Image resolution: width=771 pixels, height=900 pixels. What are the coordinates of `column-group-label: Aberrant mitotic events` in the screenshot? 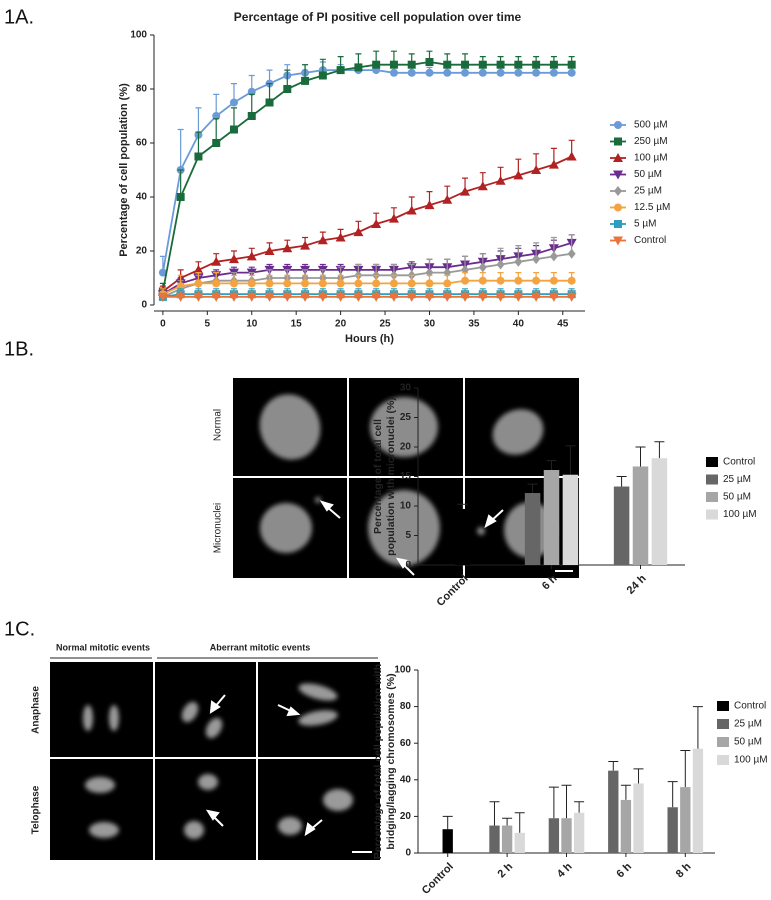 It's located at (260, 647).